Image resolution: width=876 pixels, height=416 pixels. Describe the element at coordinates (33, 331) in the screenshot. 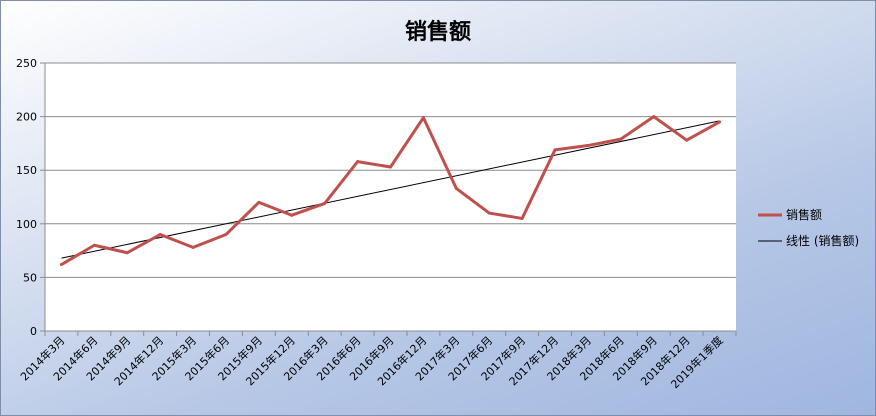

I see `y-tick-label: 0` at that location.